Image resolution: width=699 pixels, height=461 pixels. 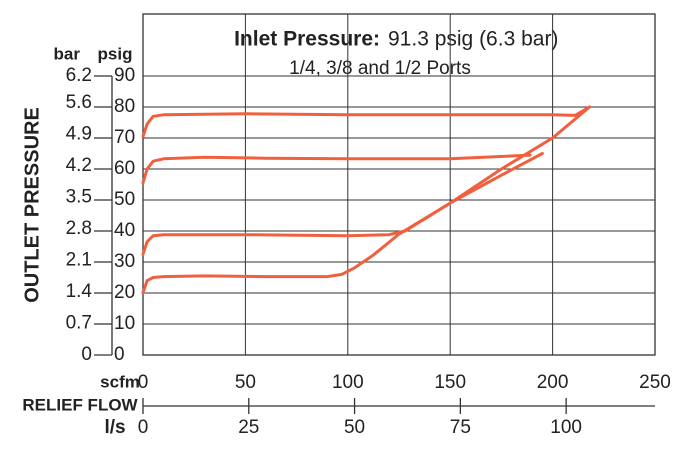 I want to click on x-tick-label: 0, so click(x=143, y=382).